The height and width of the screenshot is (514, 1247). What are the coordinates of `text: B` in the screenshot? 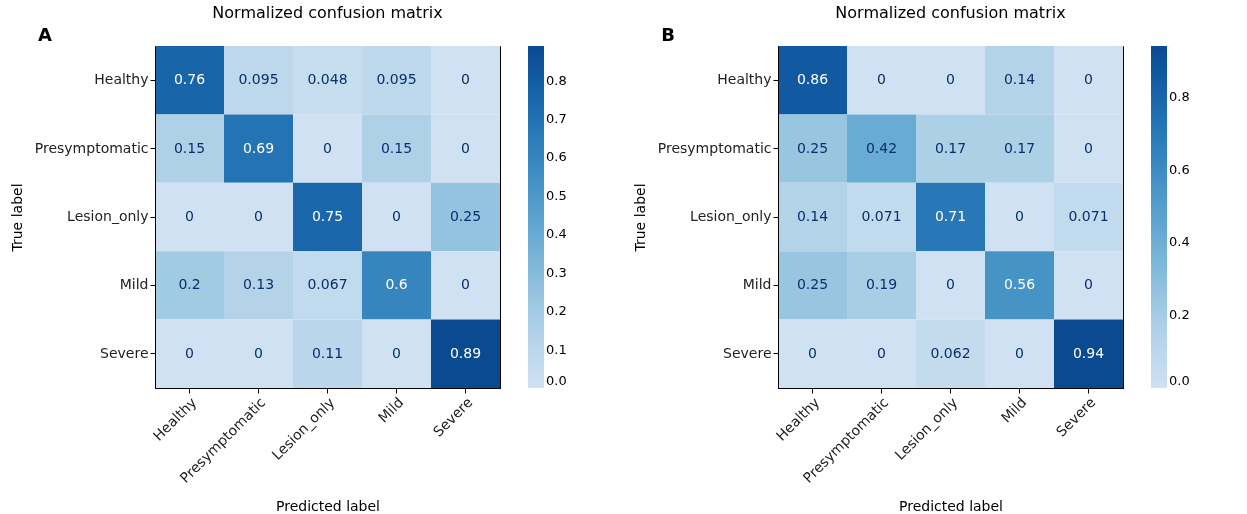 It's located at (668, 34).